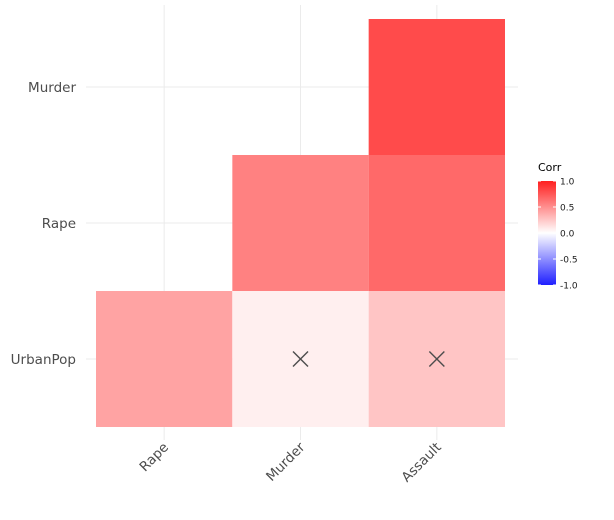  I want to click on heatmap-cell-assault-rape, so click(436, 223).